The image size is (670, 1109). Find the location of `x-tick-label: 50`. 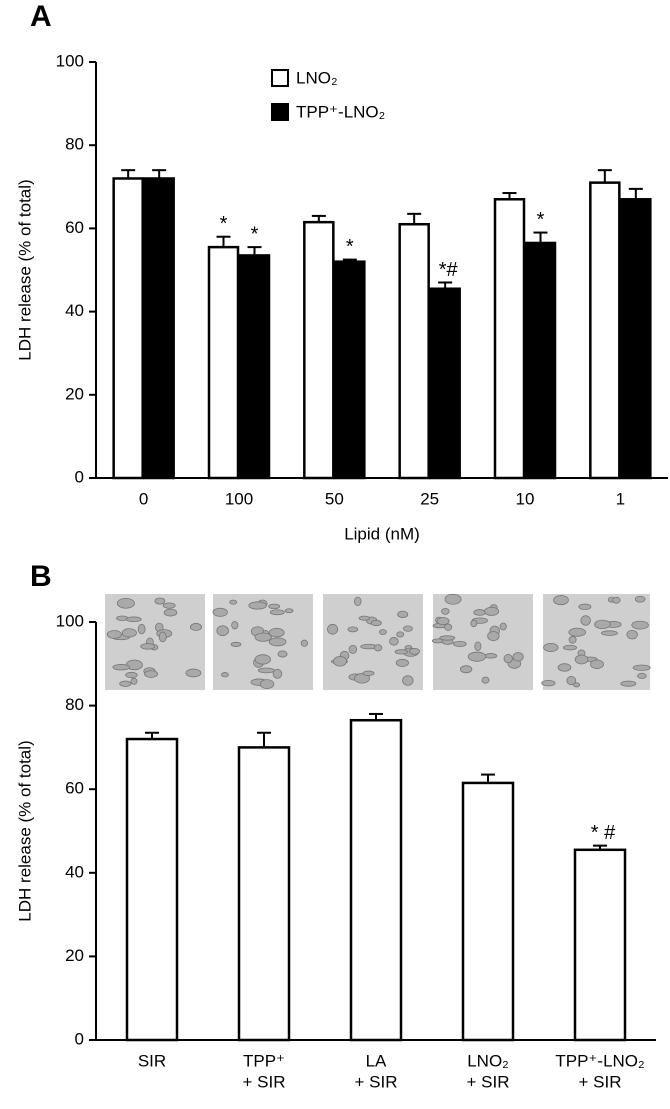

x-tick-label: 50 is located at coordinates (334, 498).